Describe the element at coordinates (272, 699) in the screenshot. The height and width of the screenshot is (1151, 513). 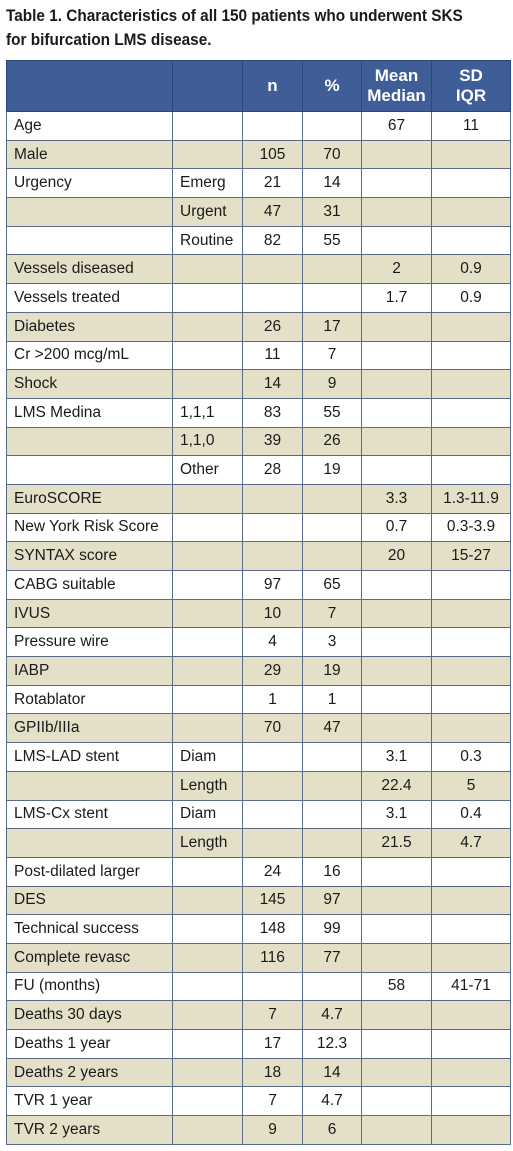
I see `cell-n: 1` at that location.